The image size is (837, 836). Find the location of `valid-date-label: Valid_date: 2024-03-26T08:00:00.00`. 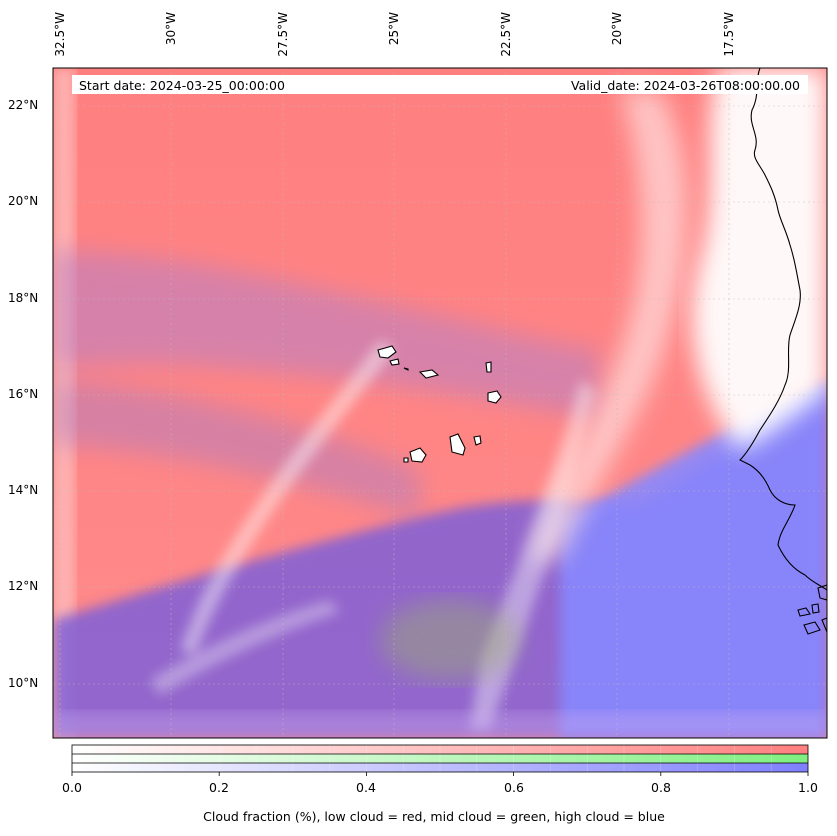

valid-date-label: Valid_date: 2024-03-26T08:00:00.00 is located at coordinates (685, 85).